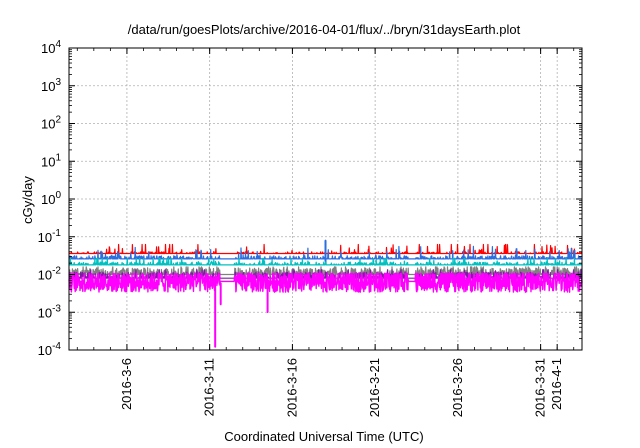 The image size is (640, 448). Describe the element at coordinates (540, 387) in the screenshot. I see `x-tick-label: 2016-3-31` at that location.